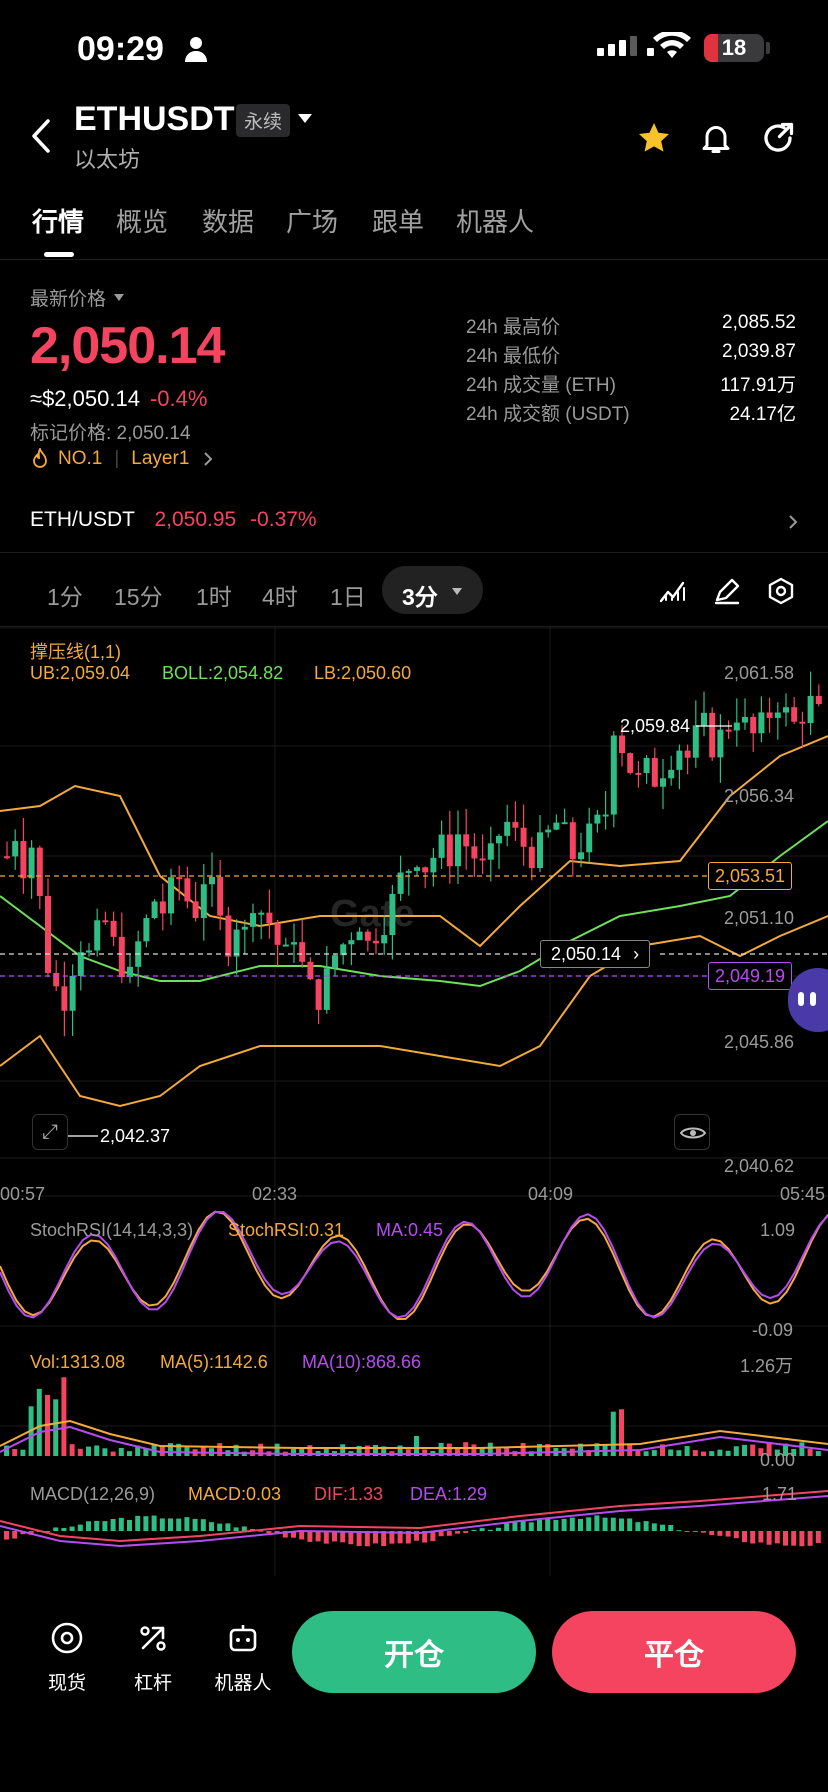 This screenshot has height=1792, width=828. What do you see at coordinates (420, 597) in the screenshot?
I see `timeframe-3m: 3分` at bounding box center [420, 597].